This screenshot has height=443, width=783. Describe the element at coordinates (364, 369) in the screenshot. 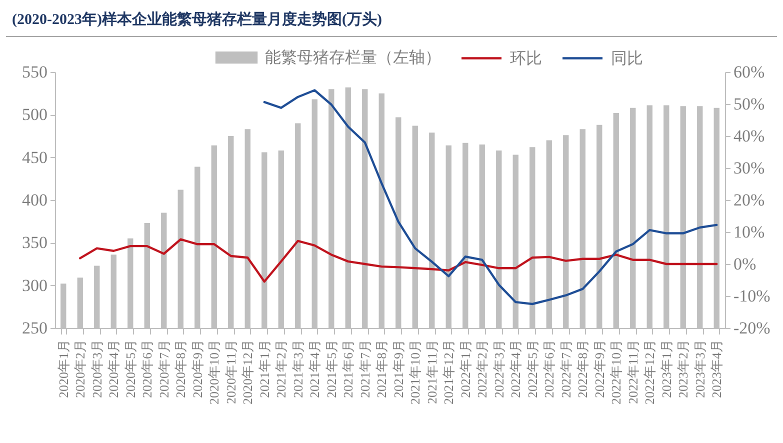

I see `x-tick-label: 2021年7月` at that location.